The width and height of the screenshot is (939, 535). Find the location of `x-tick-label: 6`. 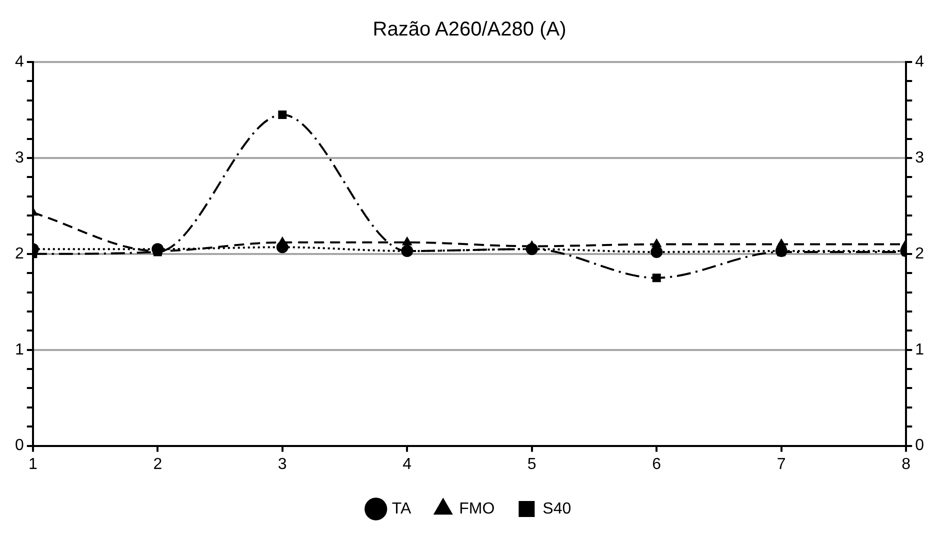

x-tick-label: 6 is located at coordinates (657, 464).